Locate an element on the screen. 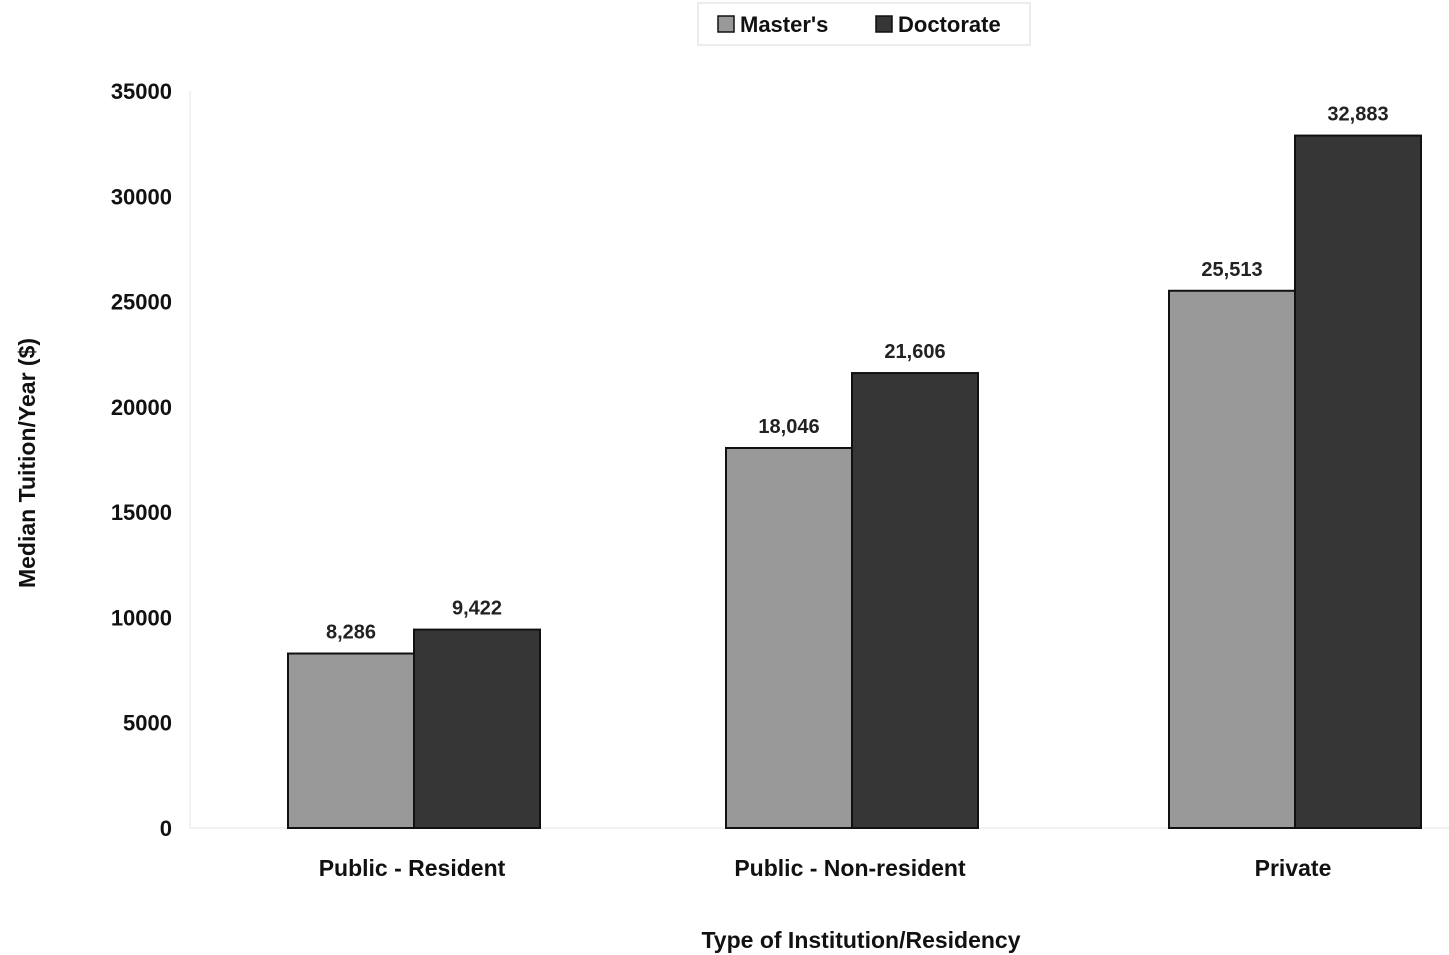 The height and width of the screenshot is (955, 1449). data-label-doctorate: 21,606 is located at coordinates (914, 352).